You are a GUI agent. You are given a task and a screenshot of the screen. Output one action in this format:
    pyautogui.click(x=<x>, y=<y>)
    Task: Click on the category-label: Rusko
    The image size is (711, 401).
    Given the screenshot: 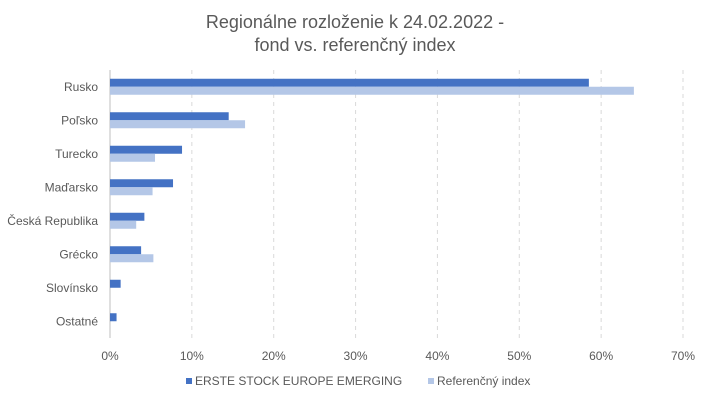 What is the action you would take?
    pyautogui.click(x=81, y=87)
    